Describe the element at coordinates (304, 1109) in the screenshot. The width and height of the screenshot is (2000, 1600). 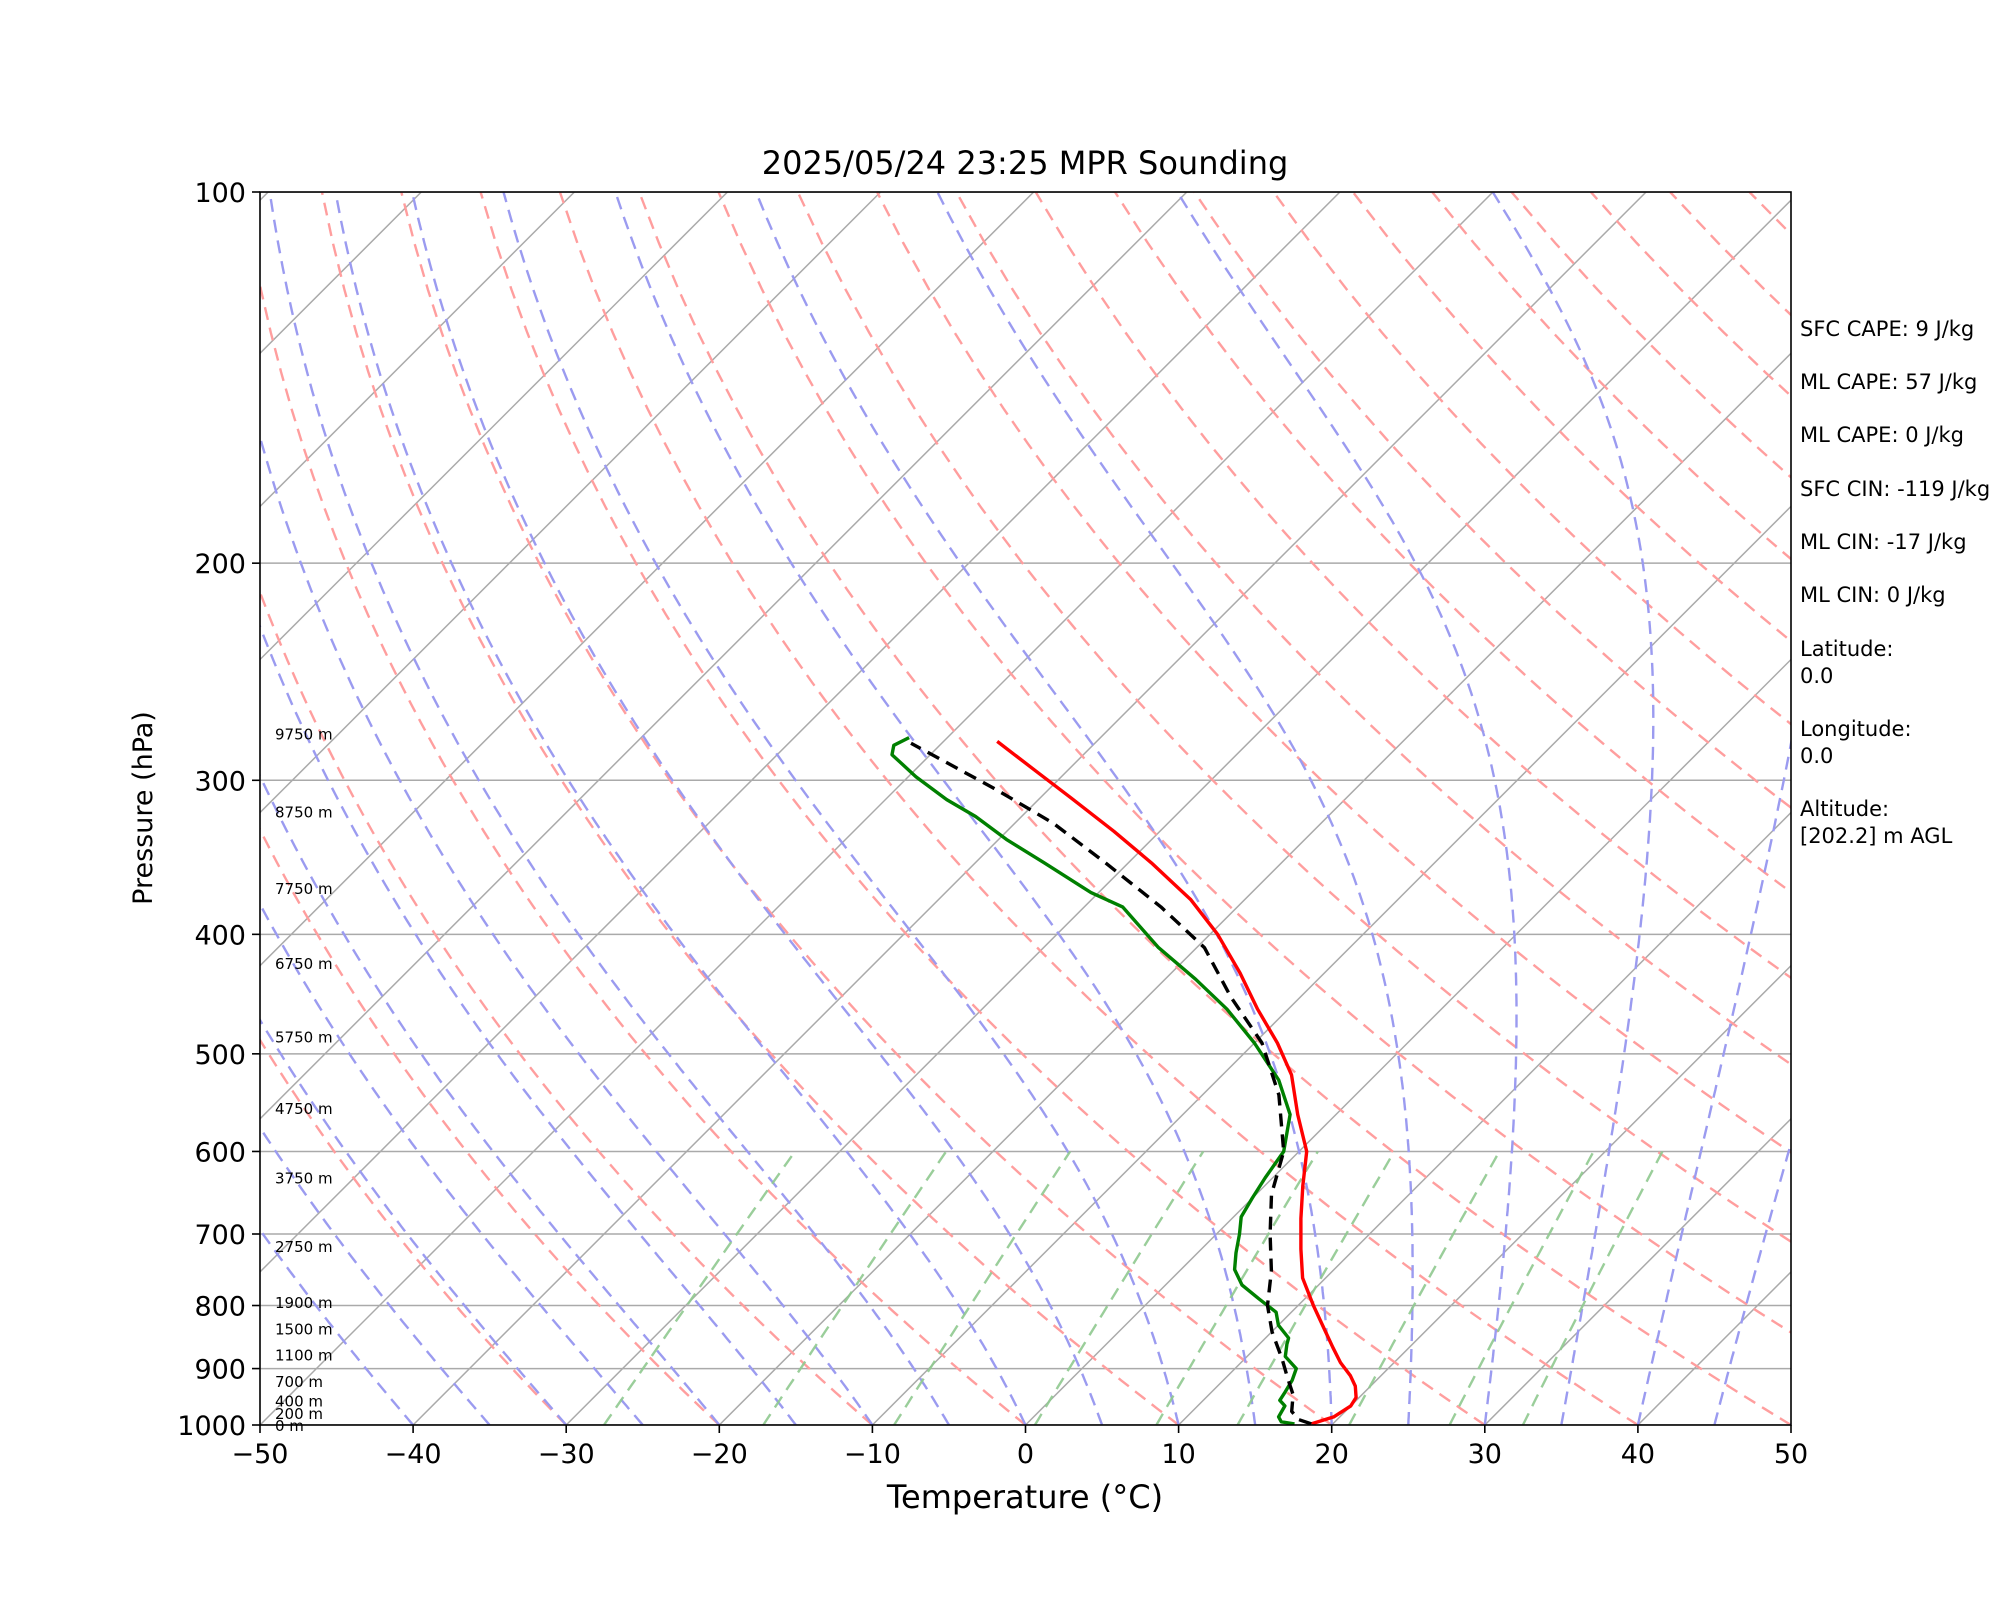
I see `height-label: 4750 m` at that location.